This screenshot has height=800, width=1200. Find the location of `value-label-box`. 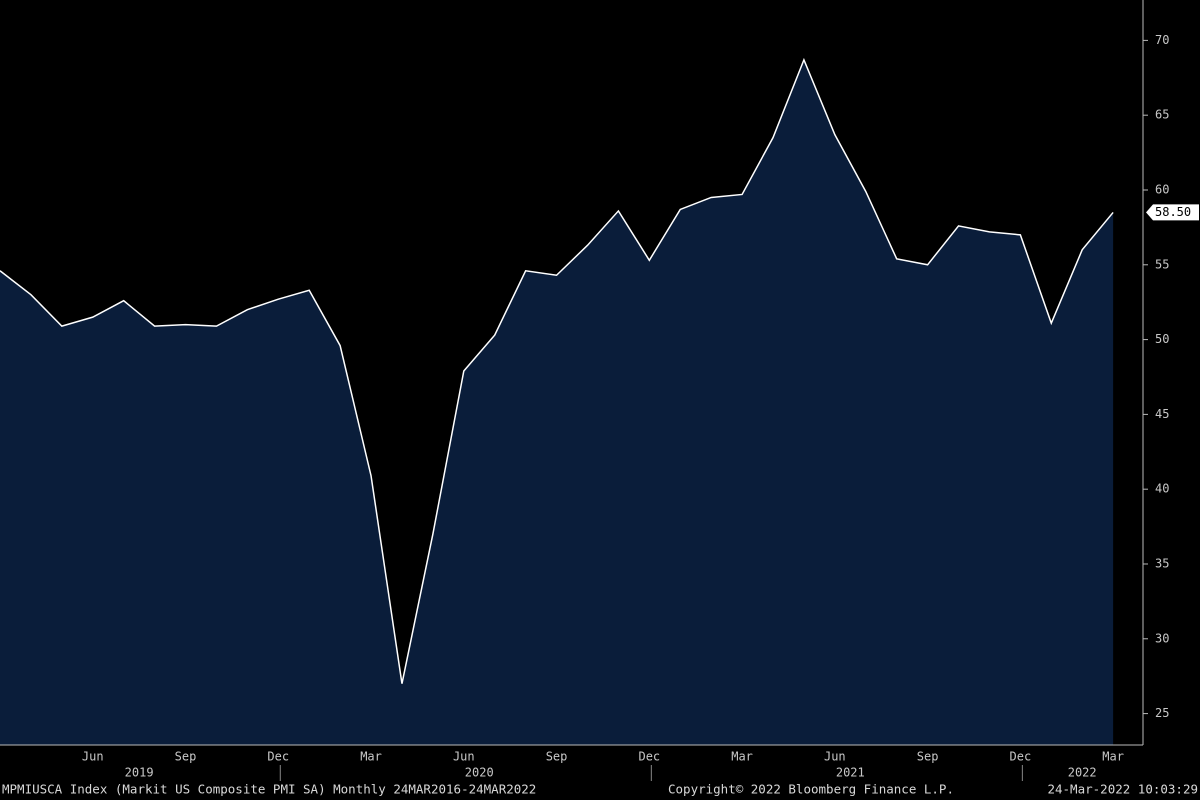

value-label-box is located at coordinates (1172, 212).